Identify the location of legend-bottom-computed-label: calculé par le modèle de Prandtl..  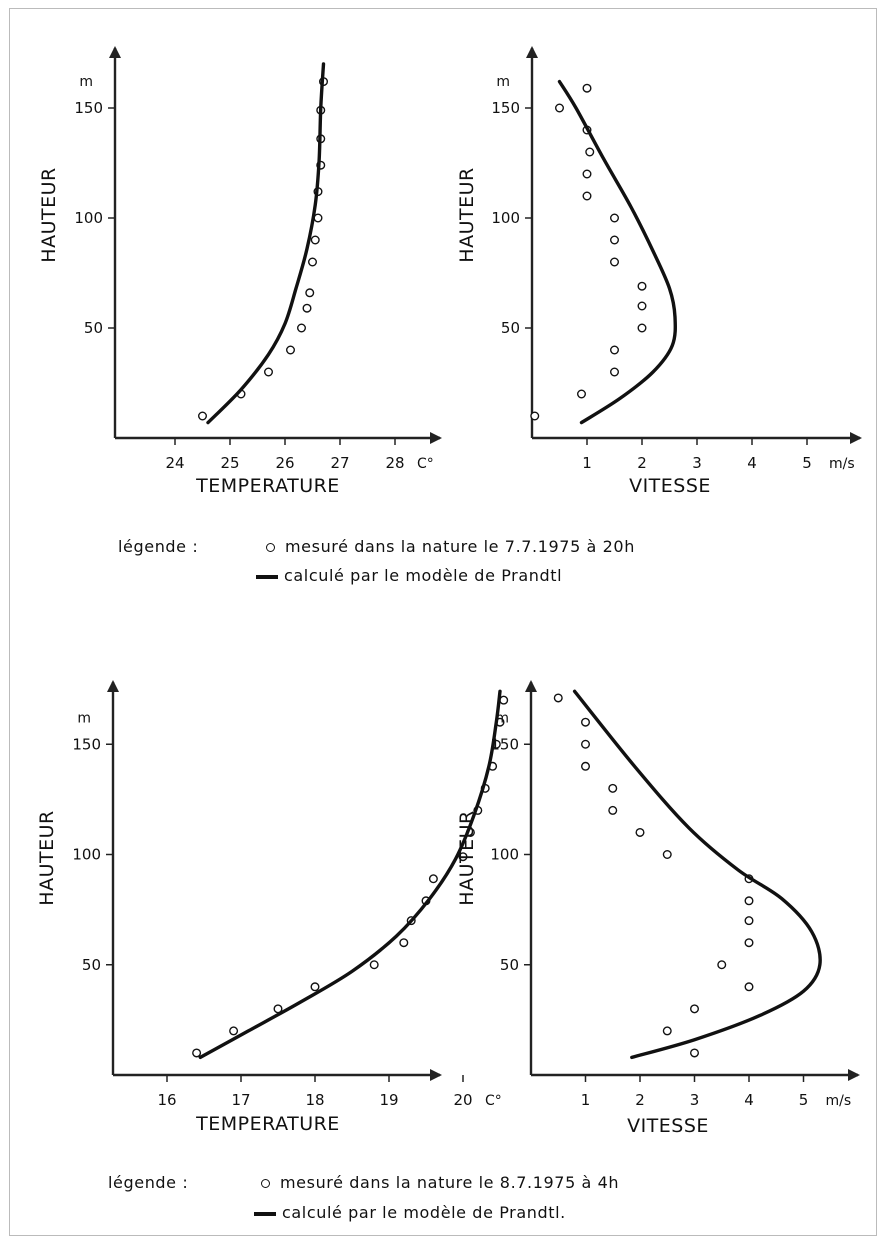
(424, 1212).